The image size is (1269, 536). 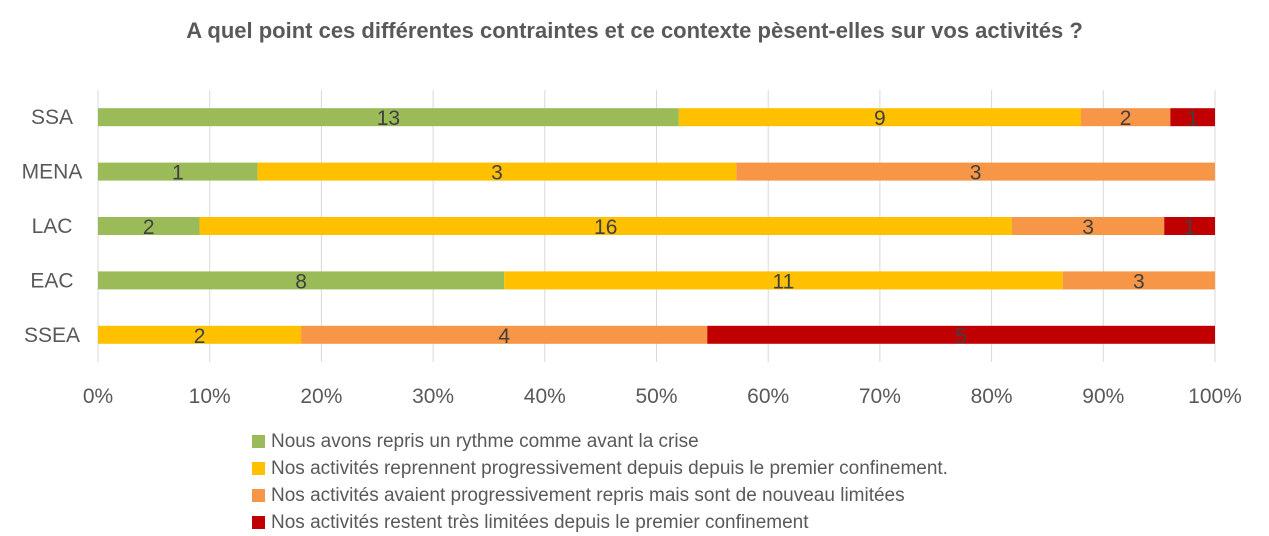 What do you see at coordinates (210, 396) in the screenshot?
I see `x-tick-label: 10%` at bounding box center [210, 396].